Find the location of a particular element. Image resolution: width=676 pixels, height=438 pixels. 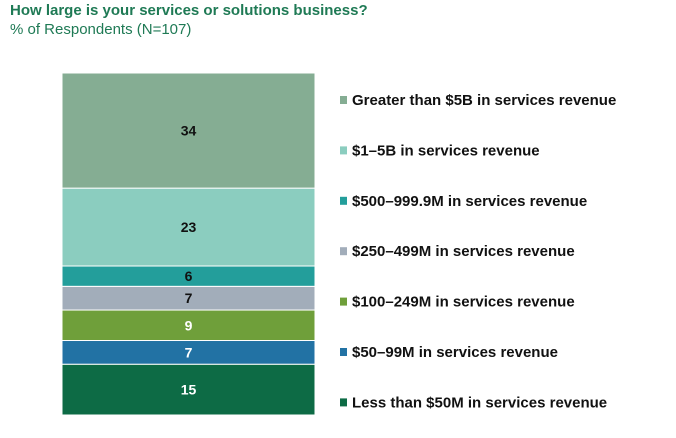

segment-value-label-2: 9 is located at coordinates (189, 325).